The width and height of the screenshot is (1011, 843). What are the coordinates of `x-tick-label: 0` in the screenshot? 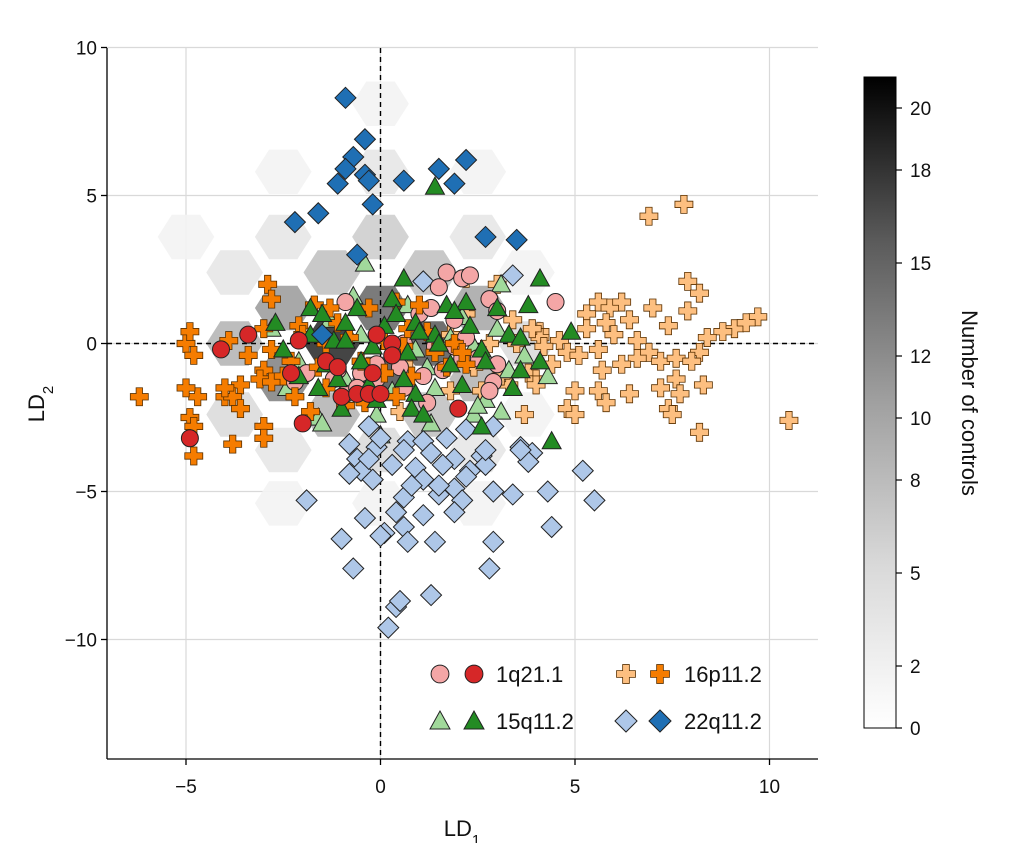 It's located at (380, 787).